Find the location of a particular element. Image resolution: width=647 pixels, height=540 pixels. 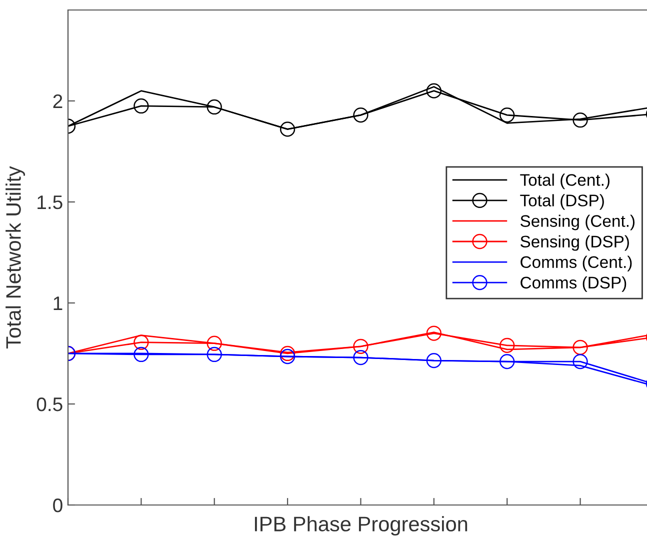

legend-label: Comms (DSP) is located at coordinates (573, 284).